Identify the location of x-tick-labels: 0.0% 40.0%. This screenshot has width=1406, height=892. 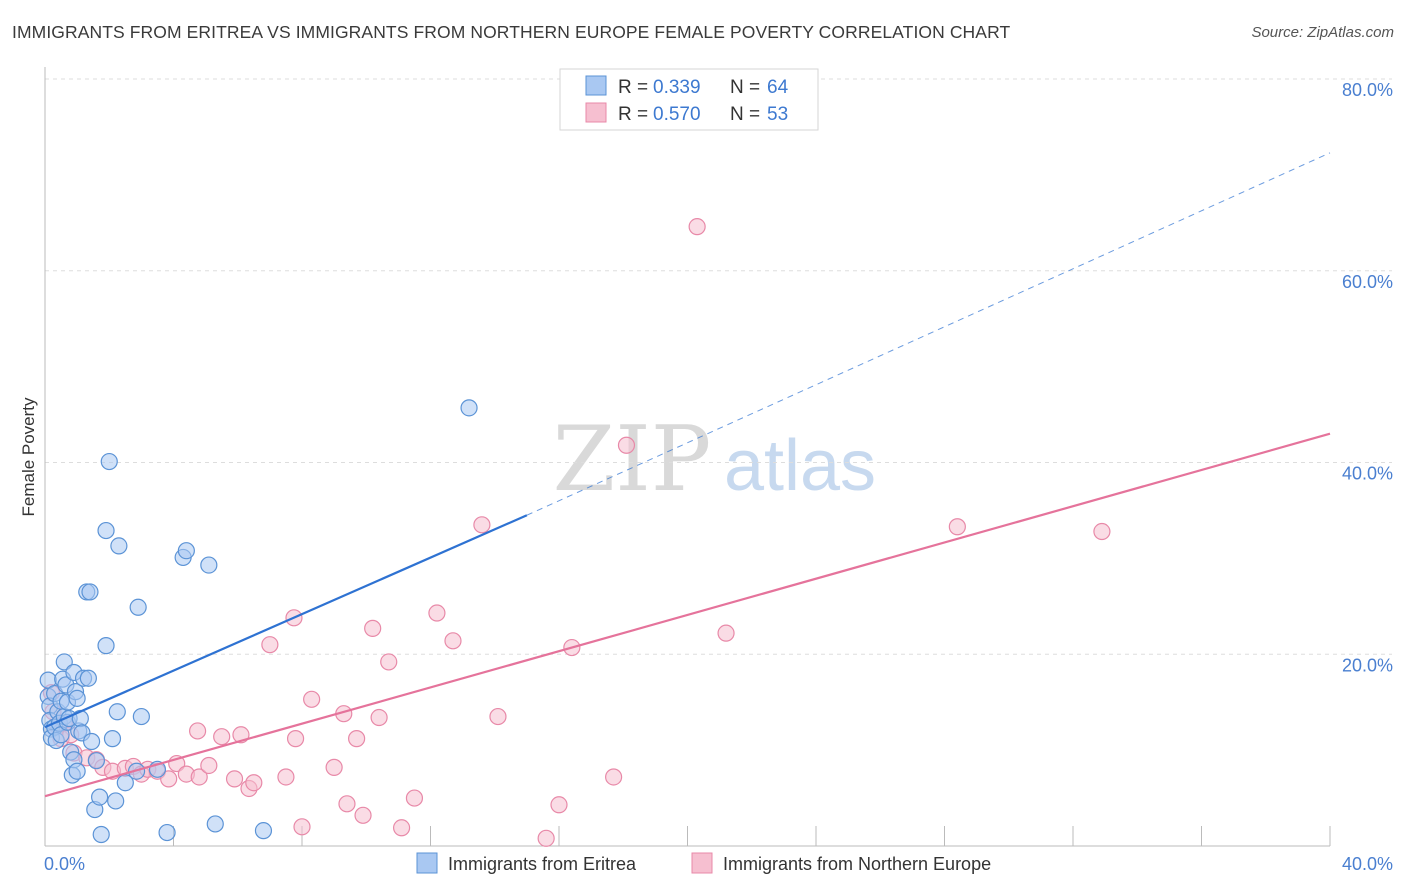
(718, 864).